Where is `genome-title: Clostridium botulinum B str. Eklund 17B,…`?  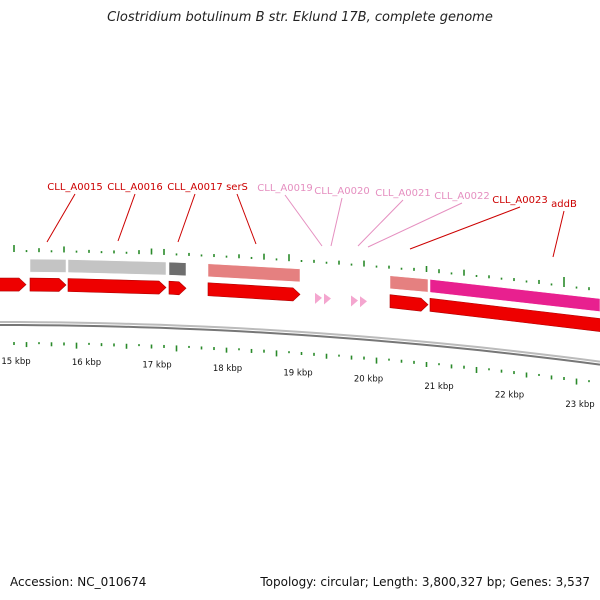 genome-title: Clostridium botulinum B str. Eklund 17B,… is located at coordinates (300, 17).